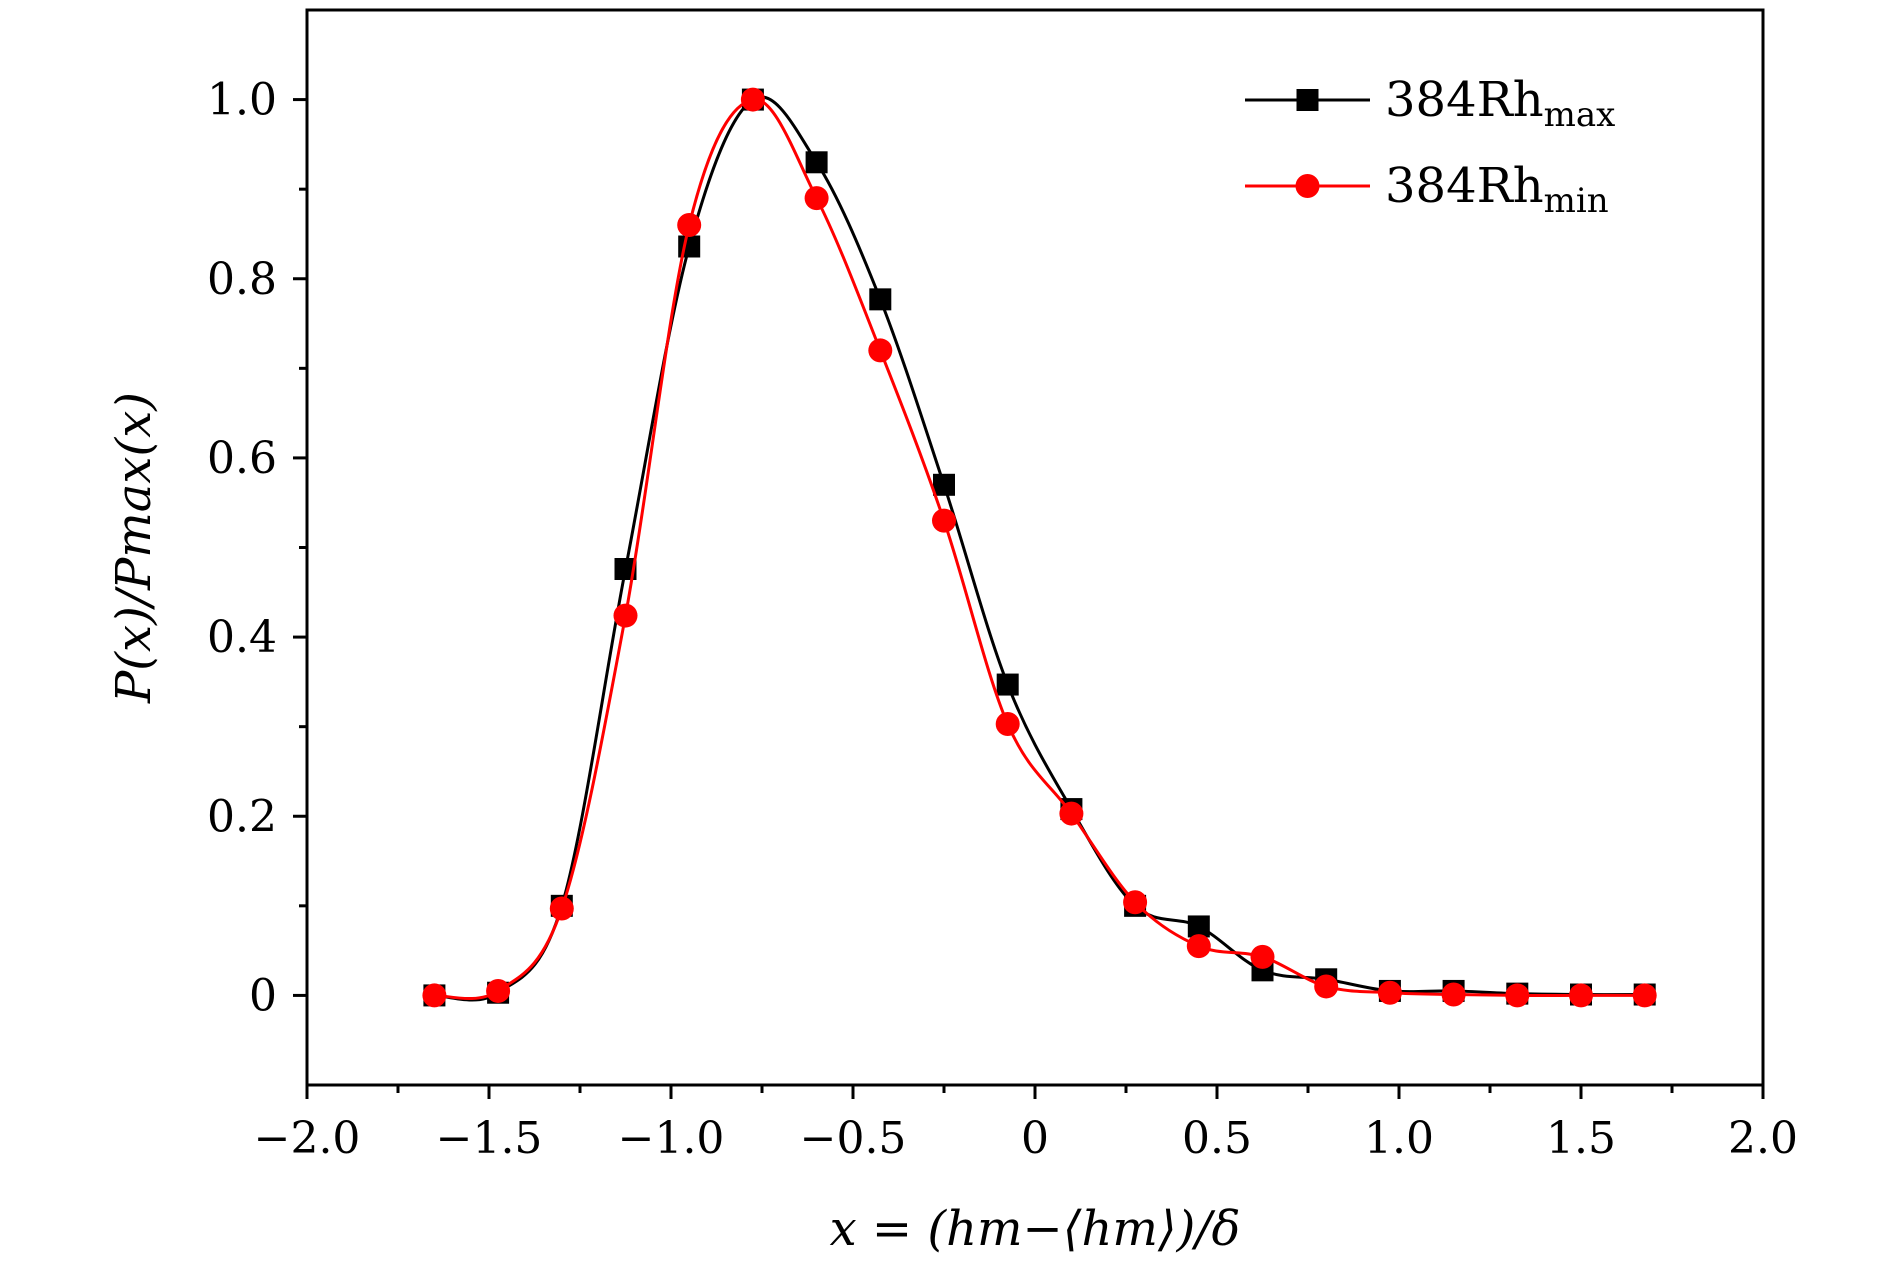 Image resolution: width=1890 pixels, height=1276 pixels. What do you see at coordinates (263, 995) in the screenshot?
I see `y-tick-label: 0` at bounding box center [263, 995].